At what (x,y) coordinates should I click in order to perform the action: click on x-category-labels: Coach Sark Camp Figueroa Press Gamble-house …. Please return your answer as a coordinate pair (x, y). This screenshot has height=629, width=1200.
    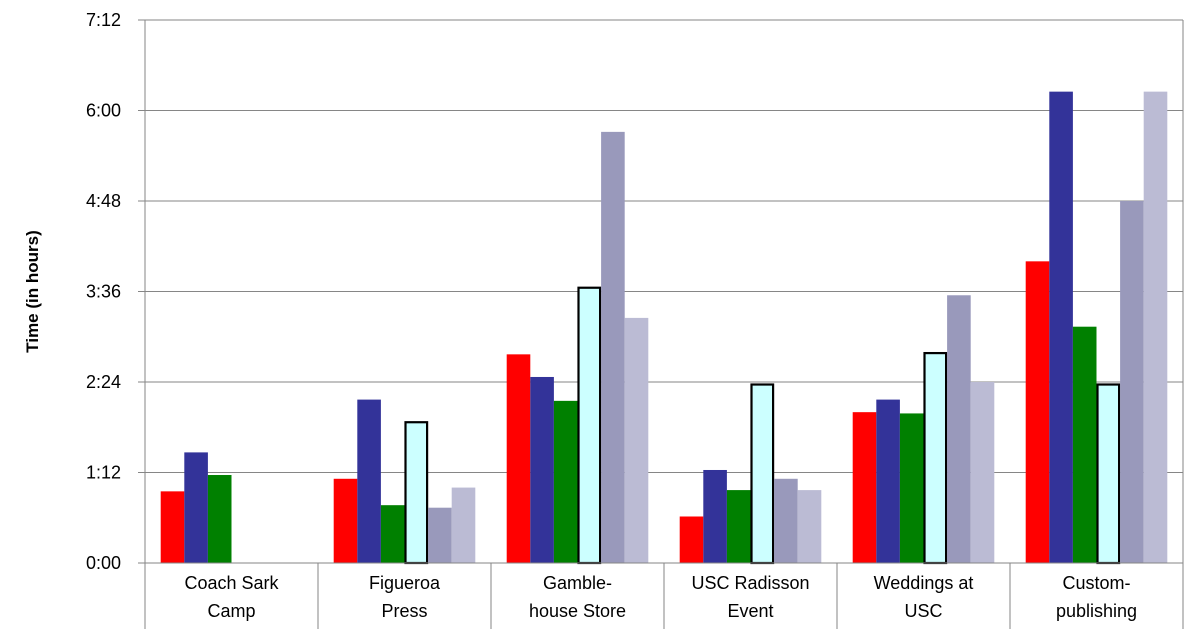
    Looking at the image, I should click on (660, 597).